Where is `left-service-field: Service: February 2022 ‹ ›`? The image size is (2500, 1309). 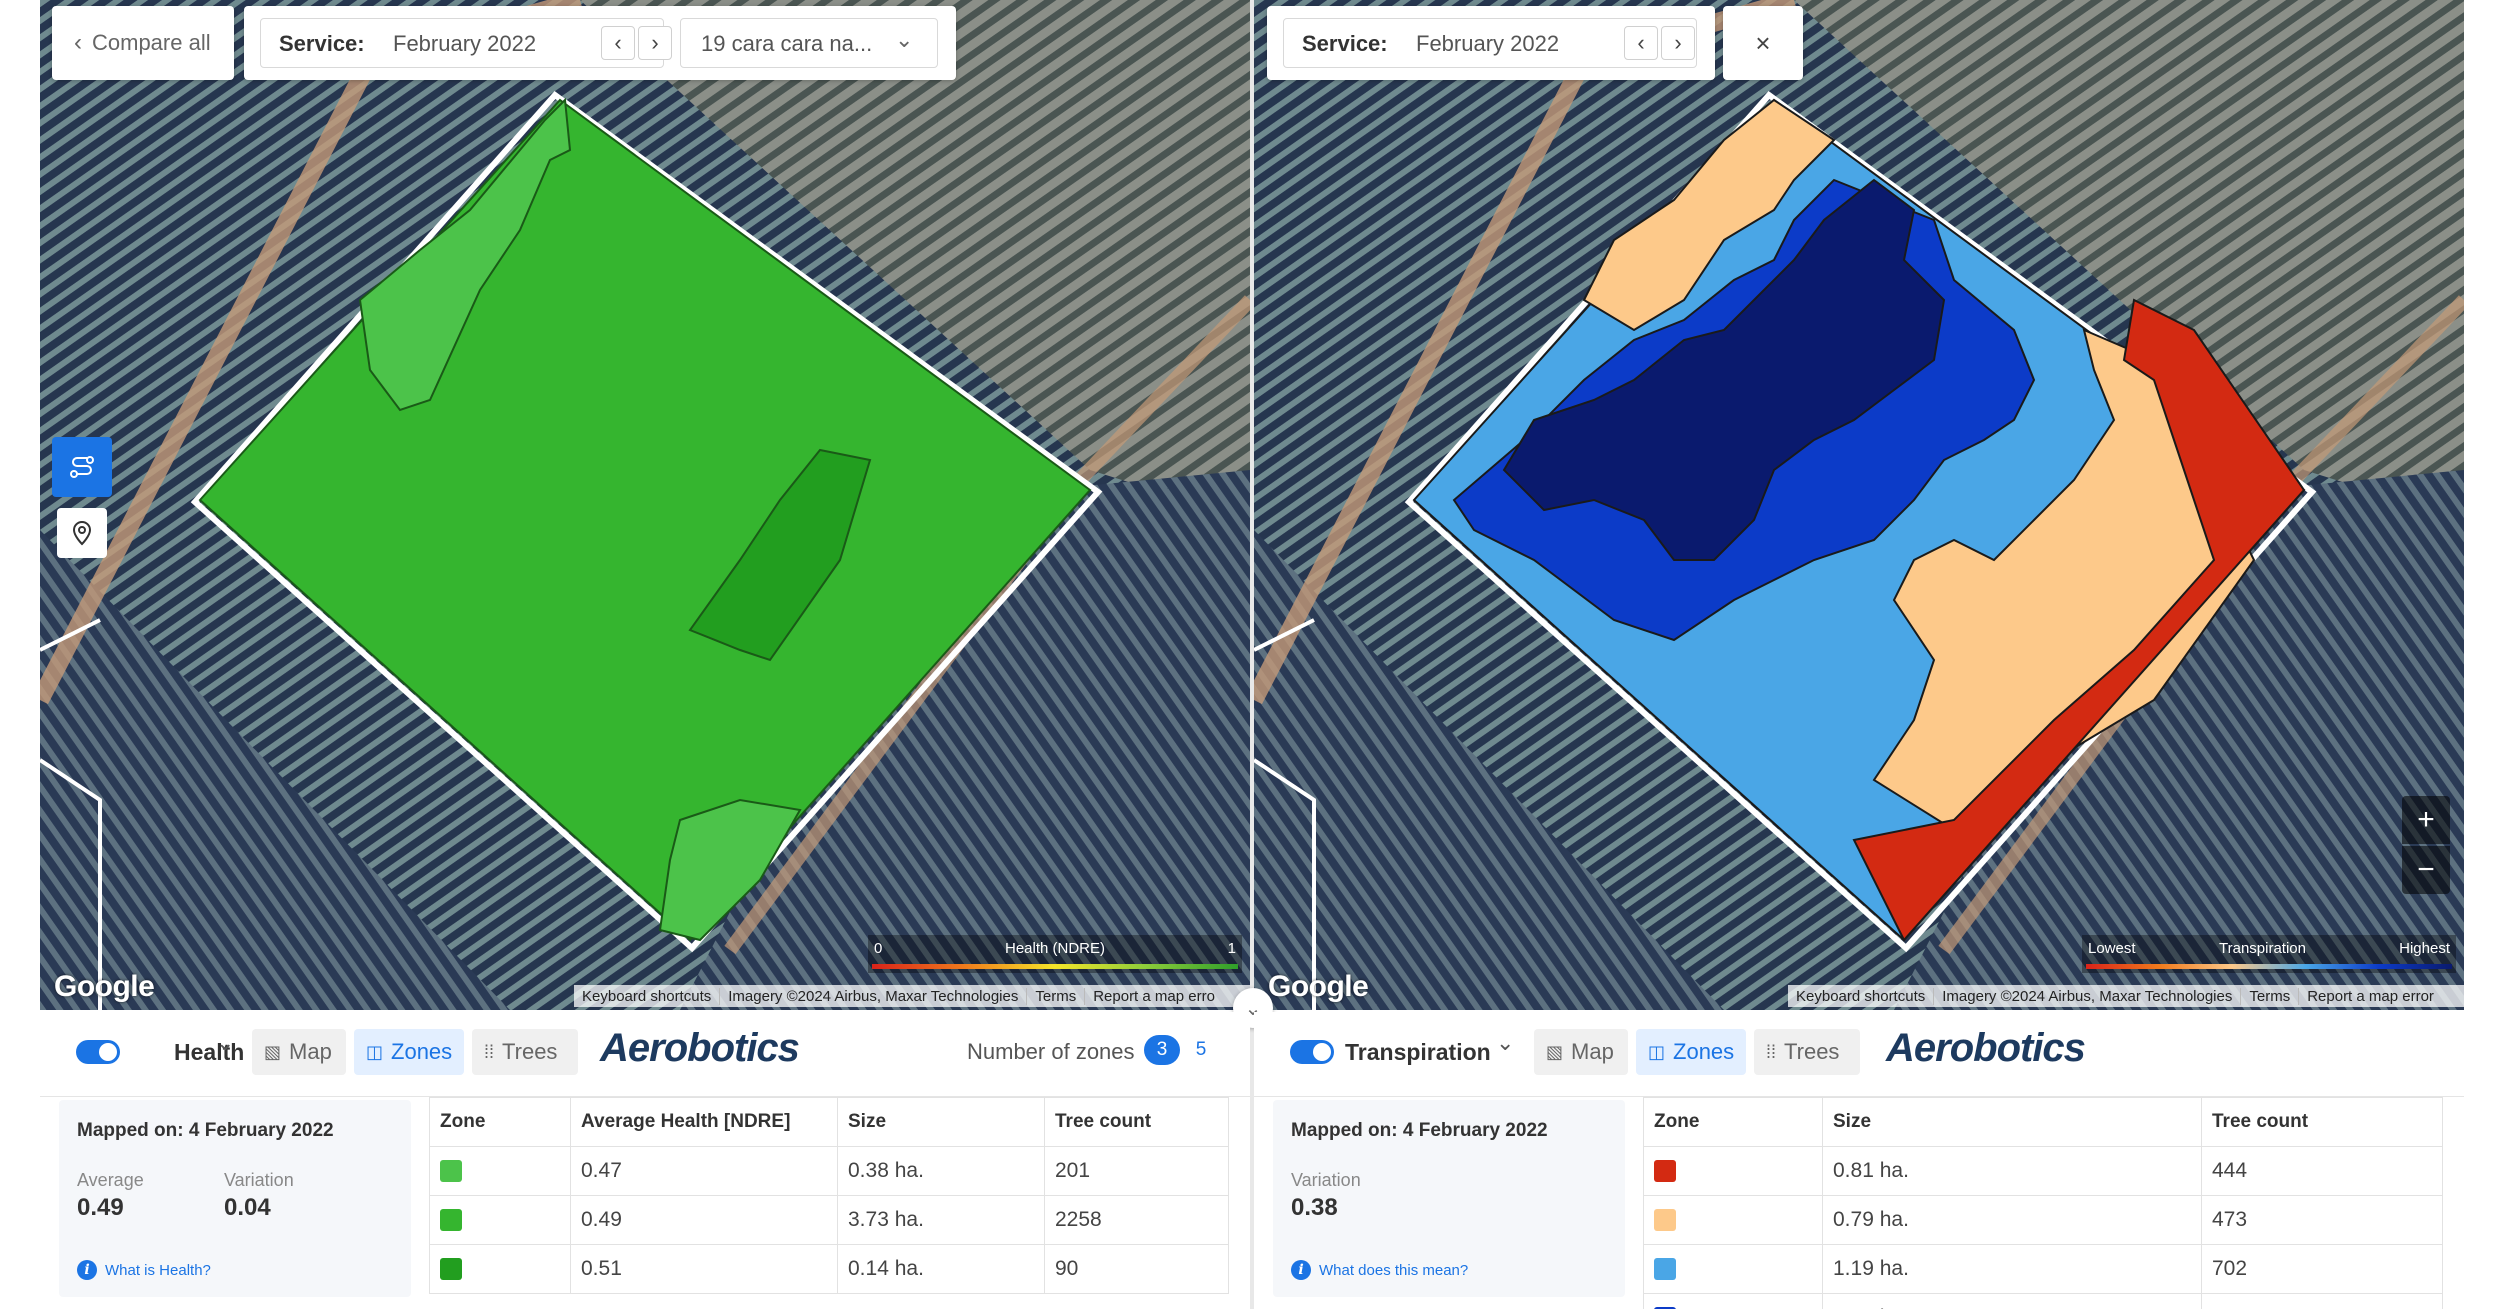
left-service-field: Service: February 2022 ‹ › is located at coordinates (466, 43).